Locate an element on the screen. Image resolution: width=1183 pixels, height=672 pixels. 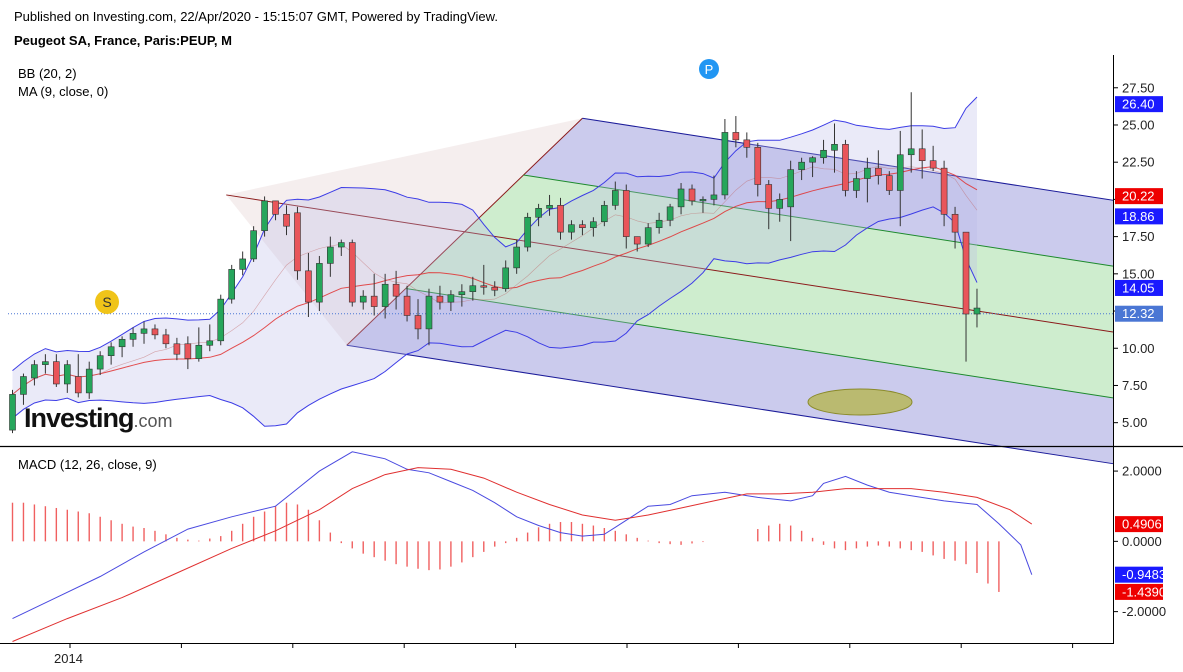
macd-indicator-label: MACD (12, 26, close, 9) is located at coordinates (87, 464).